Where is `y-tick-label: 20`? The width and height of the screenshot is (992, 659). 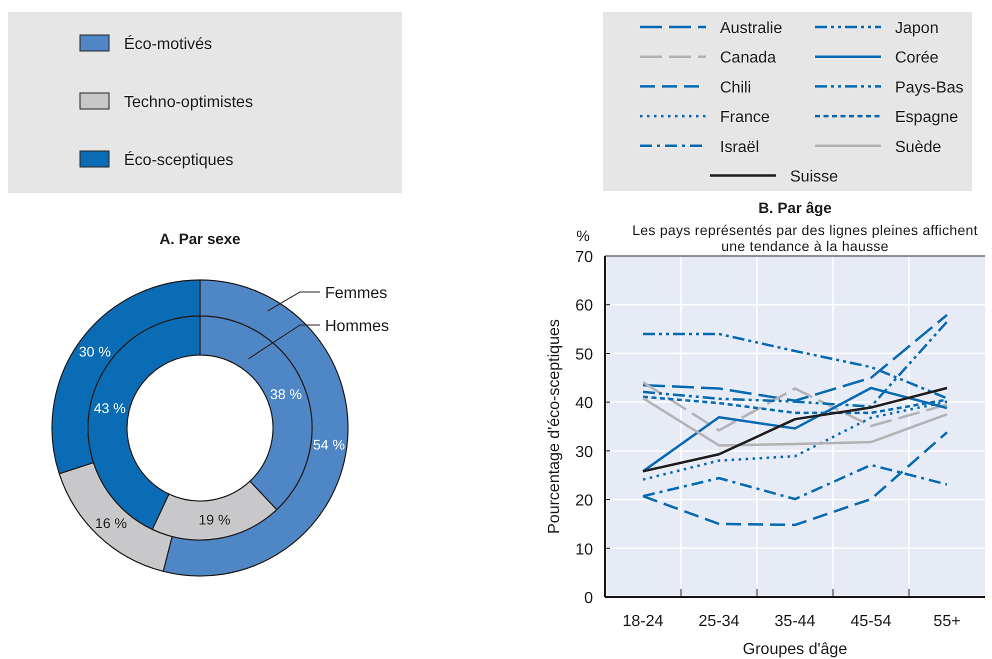
y-tick-label: 20 is located at coordinates (584, 501).